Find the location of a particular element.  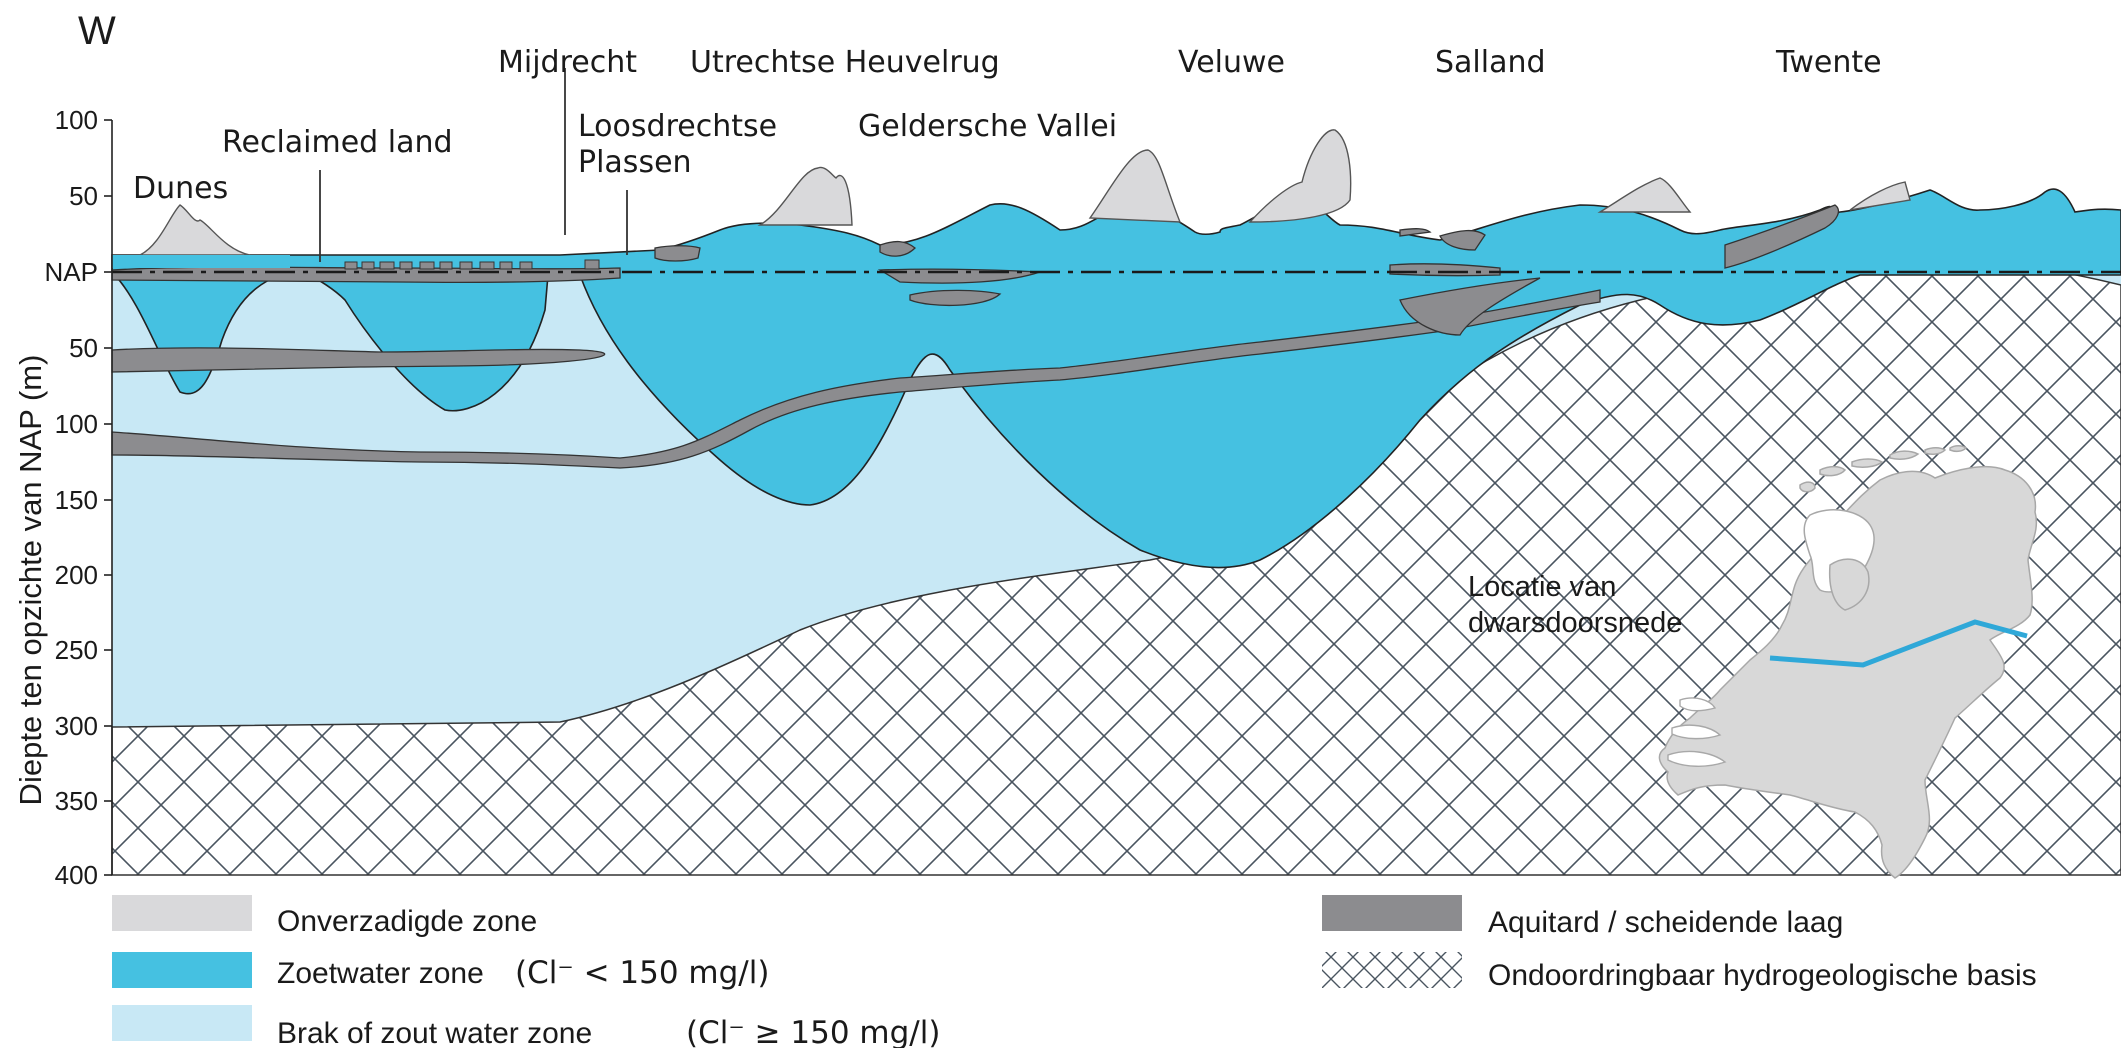

tick-label: 250 is located at coordinates (76, 650).